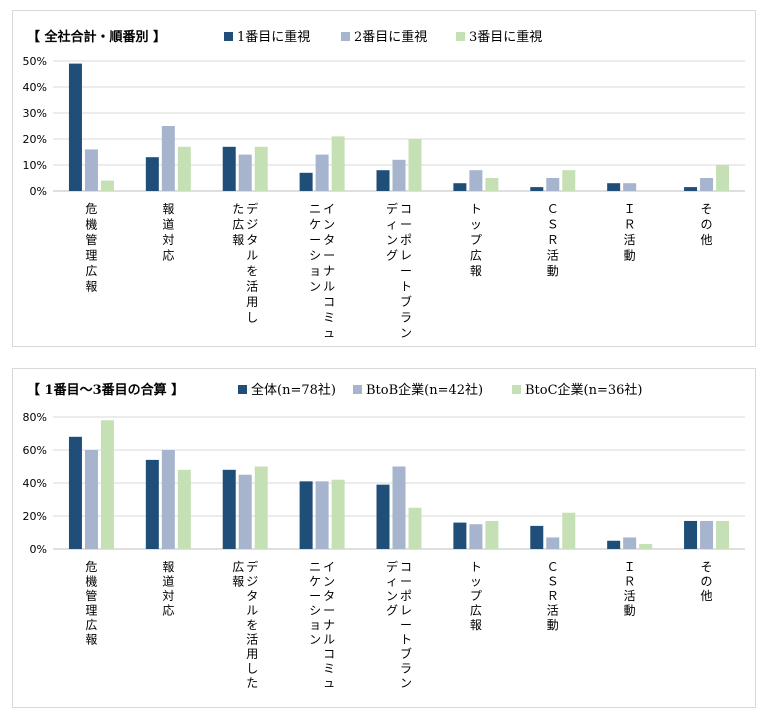  Describe the element at coordinates (390, 37) in the screenshot. I see `legend-label: 2番目に重視` at that location.